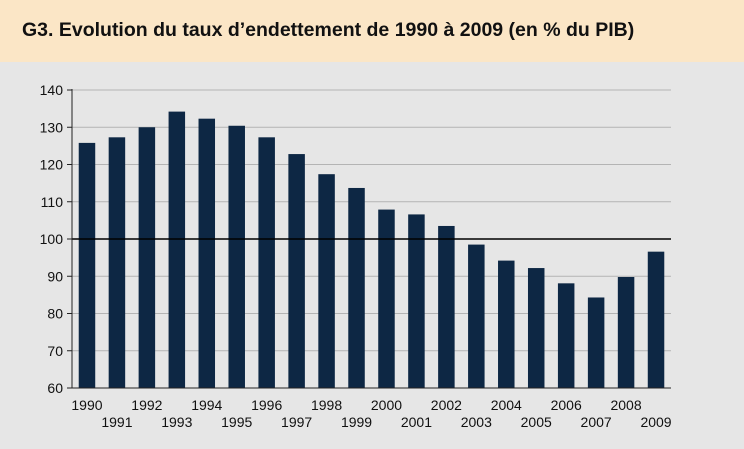 The width and height of the screenshot is (744, 449). What do you see at coordinates (566, 335) in the screenshot?
I see `bar-2006` at bounding box center [566, 335].